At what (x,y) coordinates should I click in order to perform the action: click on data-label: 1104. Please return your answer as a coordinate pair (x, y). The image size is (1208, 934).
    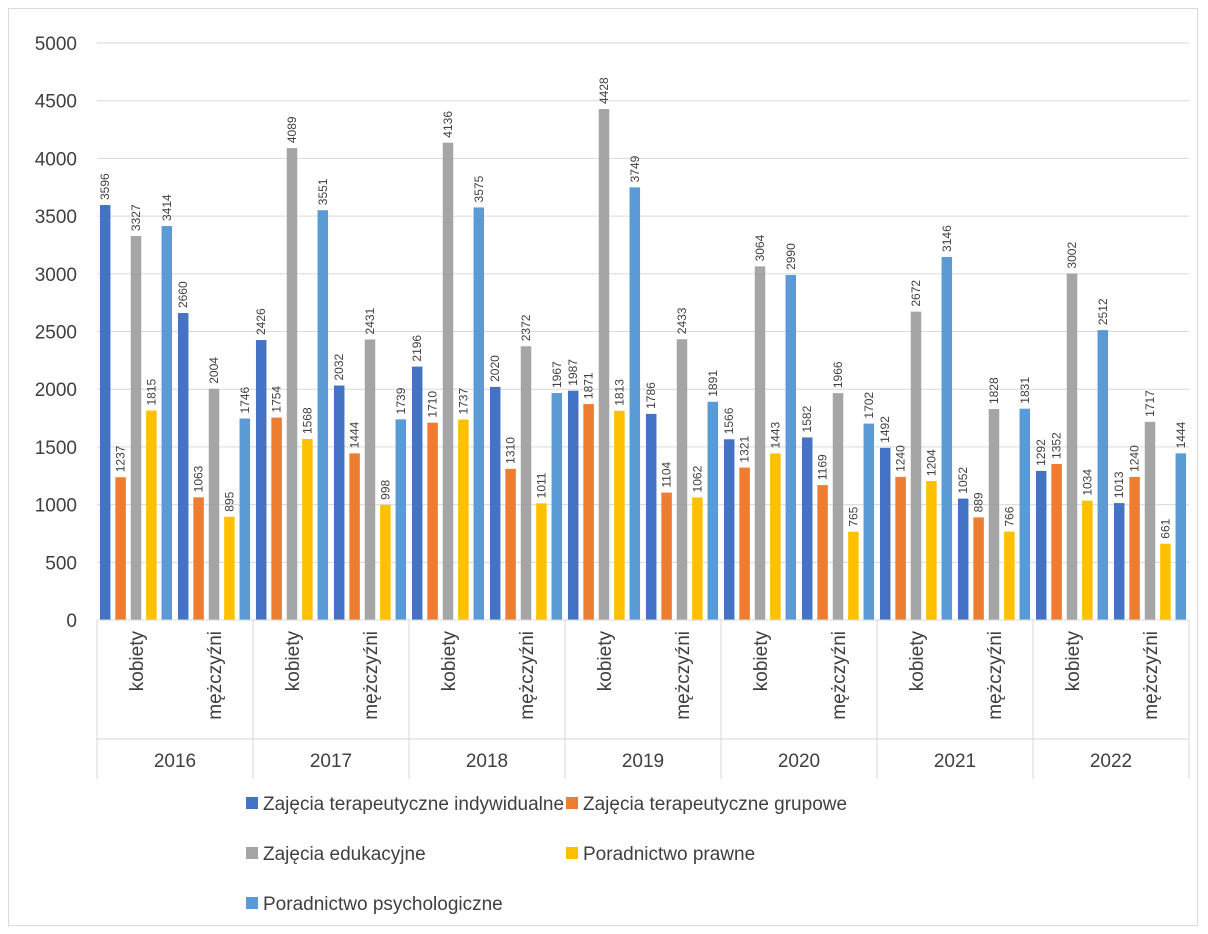
    Looking at the image, I should click on (667, 474).